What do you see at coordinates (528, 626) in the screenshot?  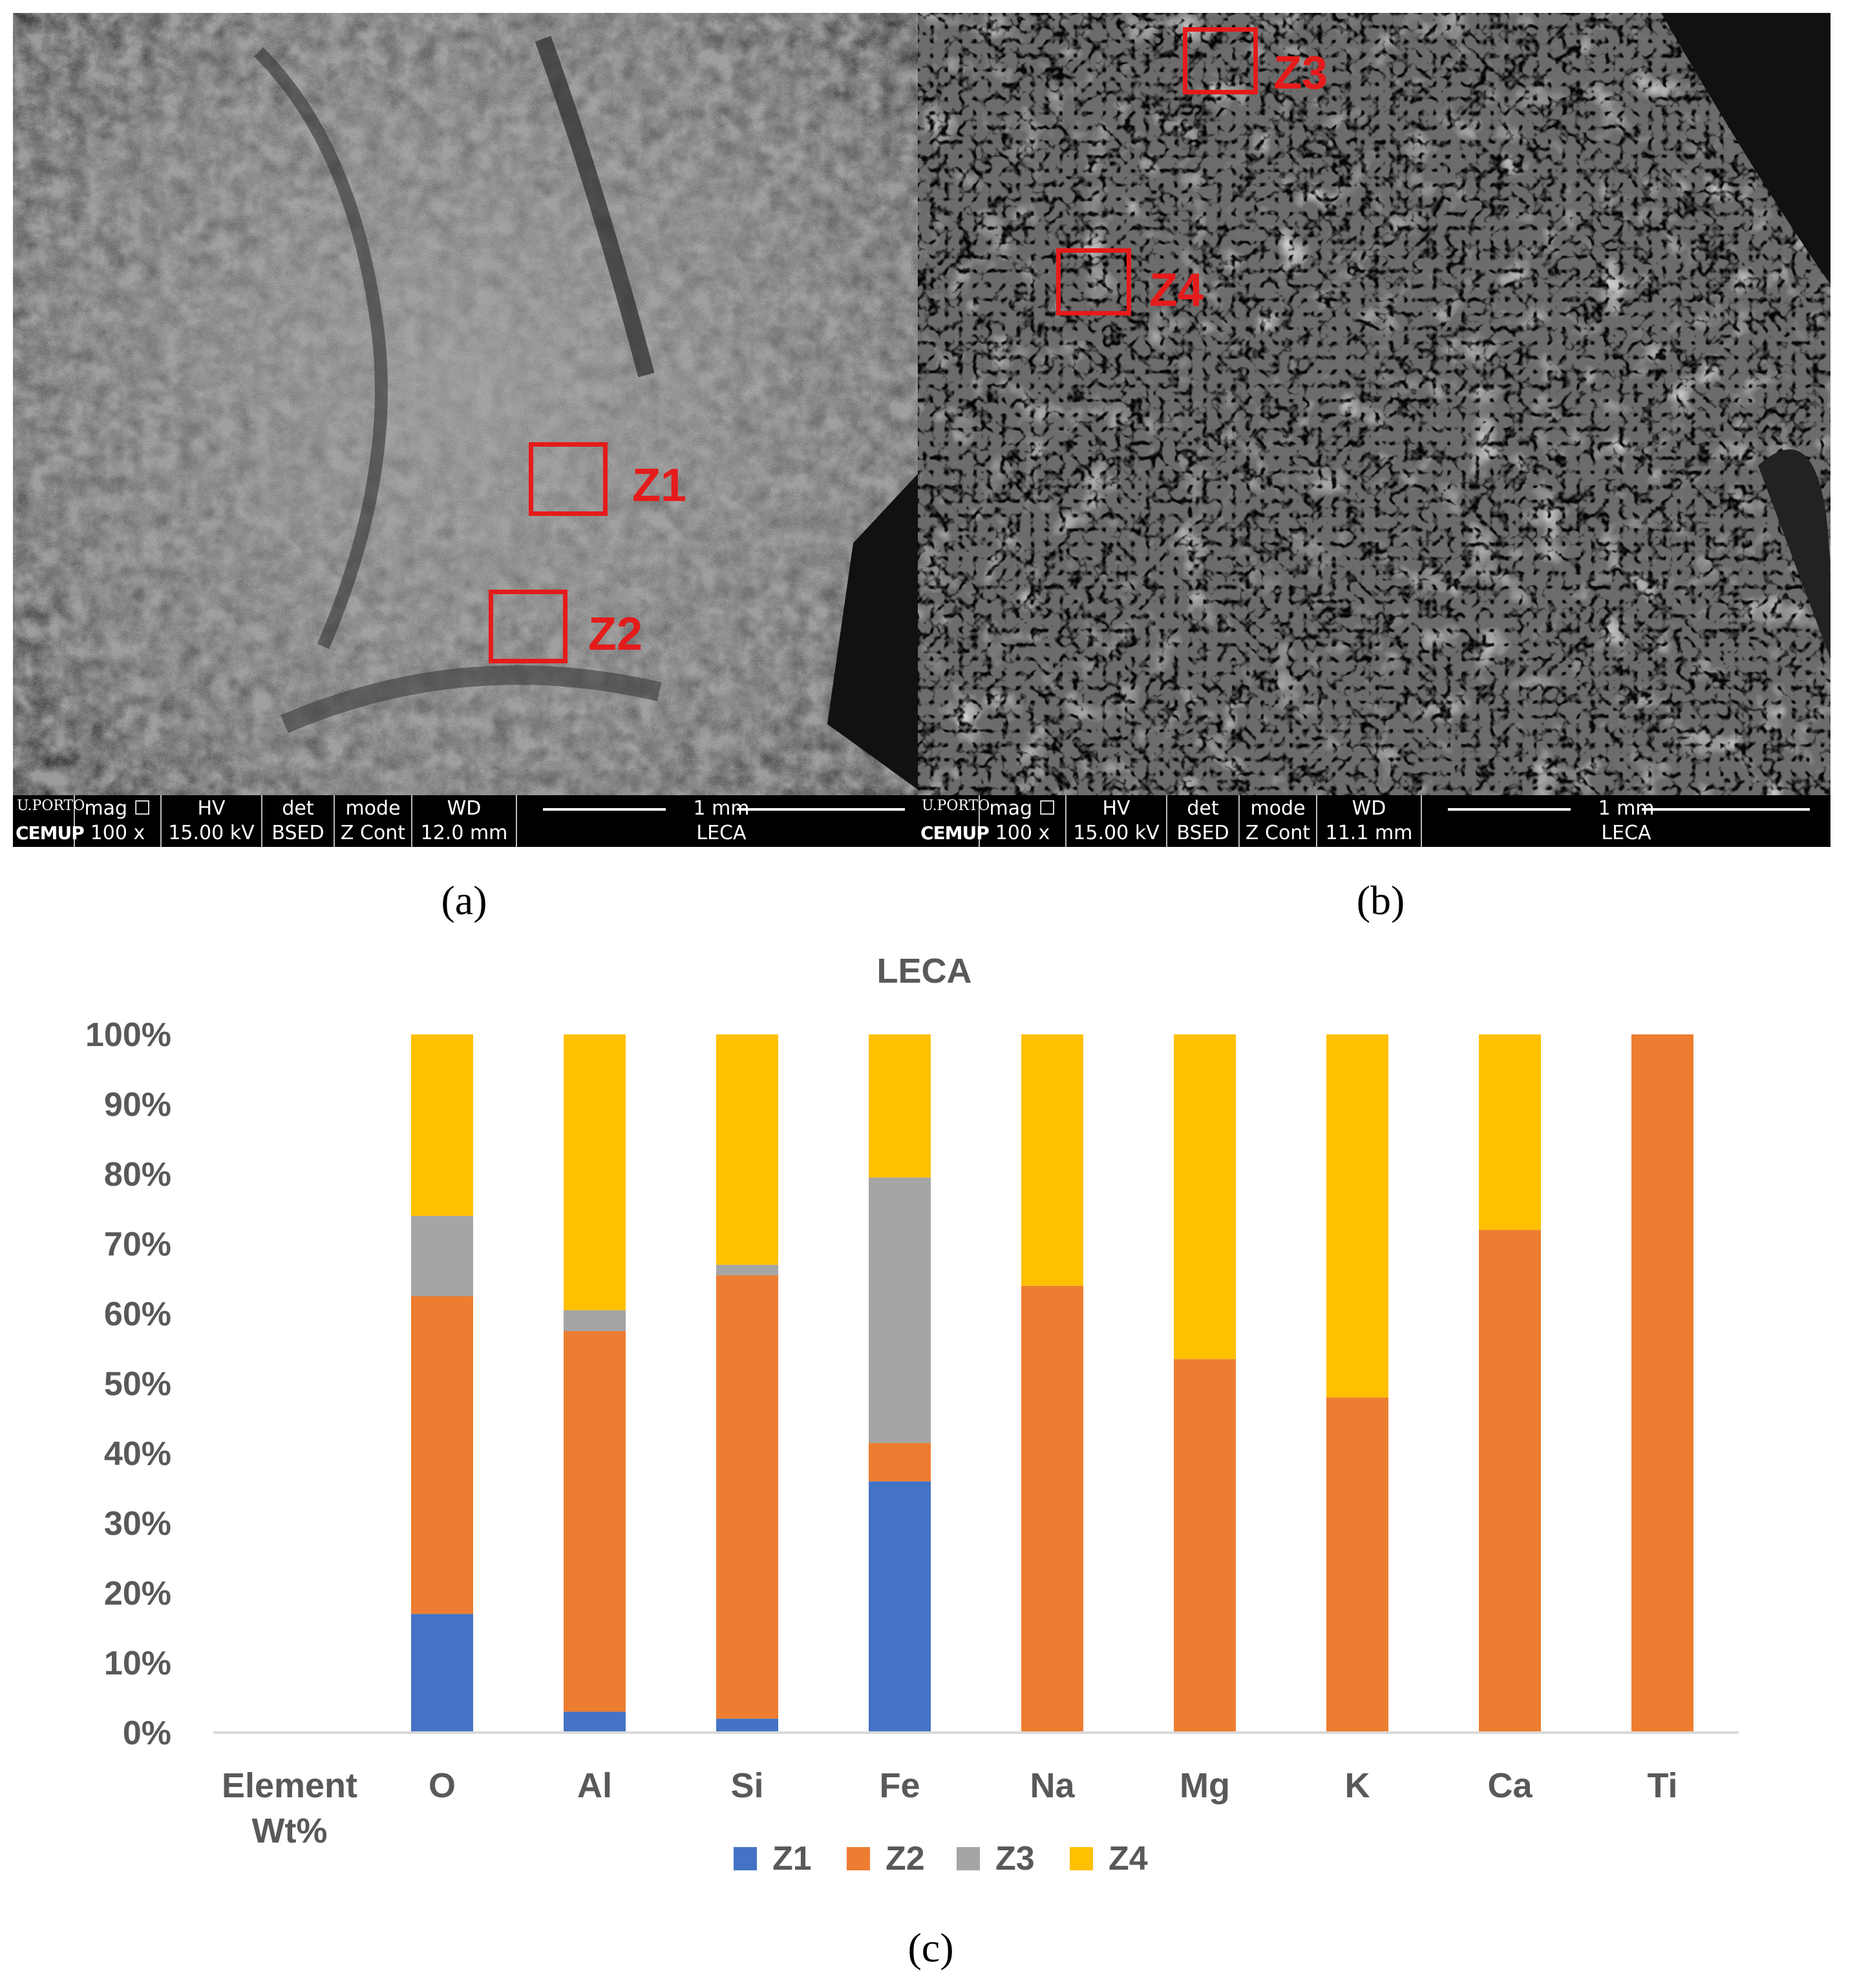 I see `zone-z2-box` at bounding box center [528, 626].